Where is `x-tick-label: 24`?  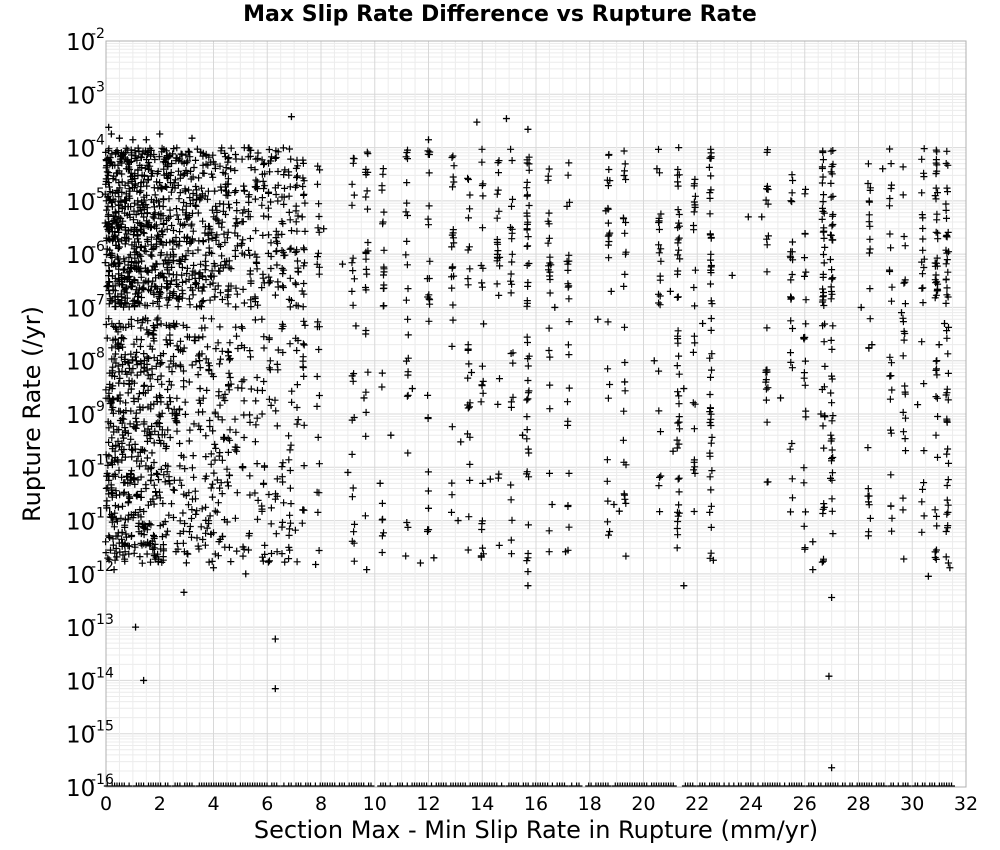
x-tick-label: 24 is located at coordinates (751, 804).